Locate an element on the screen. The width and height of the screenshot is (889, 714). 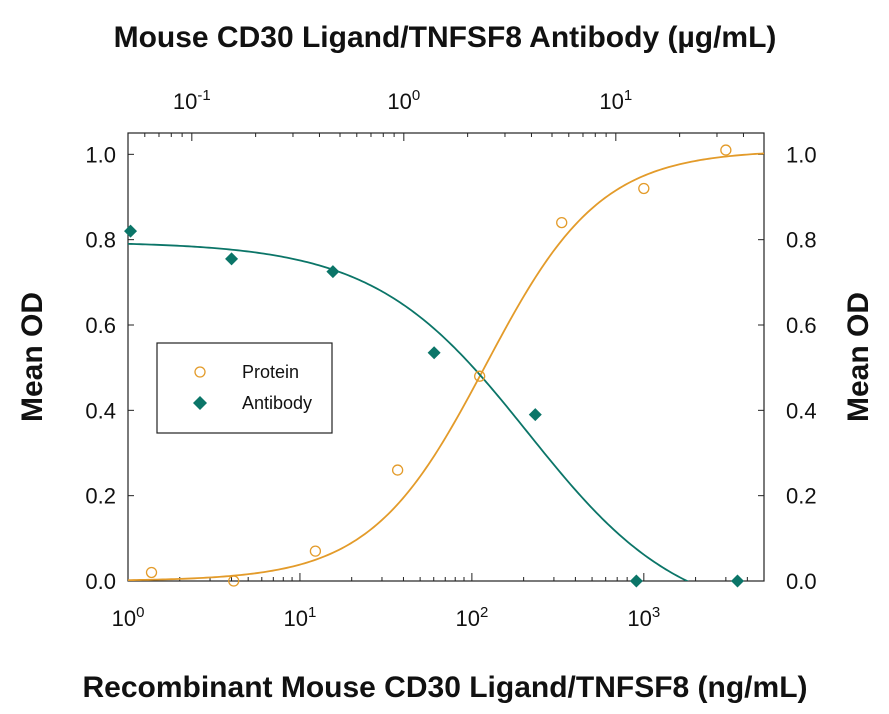
legend: Protein Antibody is located at coordinates (244, 388).